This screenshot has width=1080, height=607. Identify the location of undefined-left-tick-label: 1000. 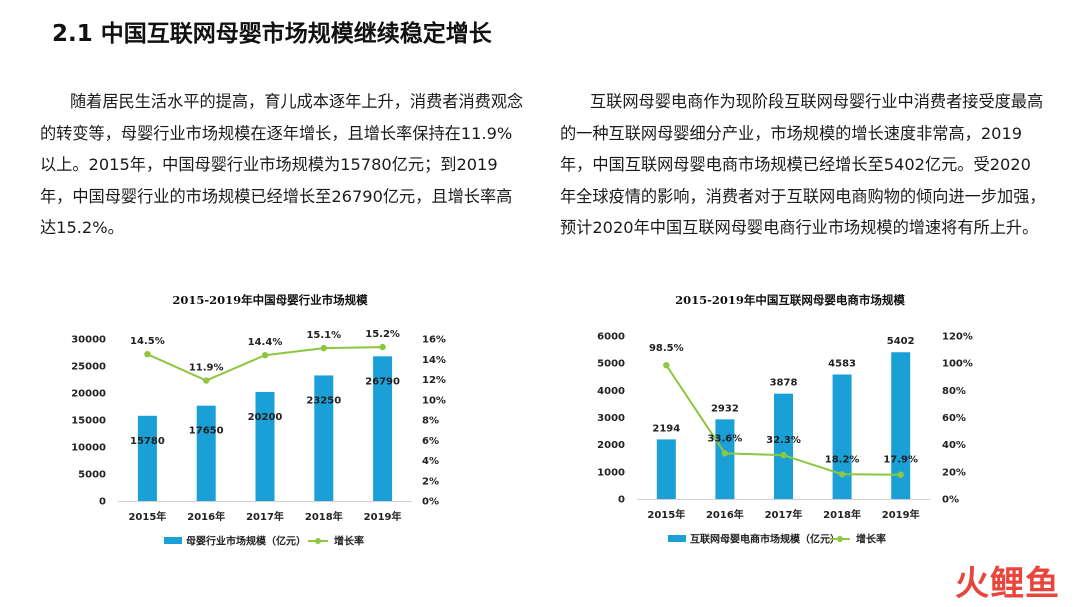
(611, 472).